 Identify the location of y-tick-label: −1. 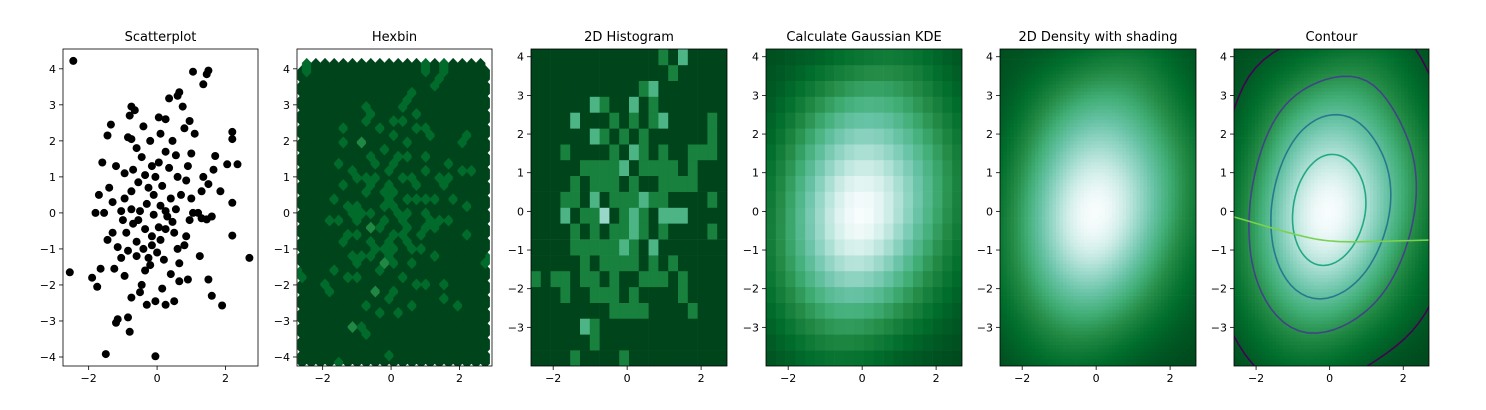
(516, 250).